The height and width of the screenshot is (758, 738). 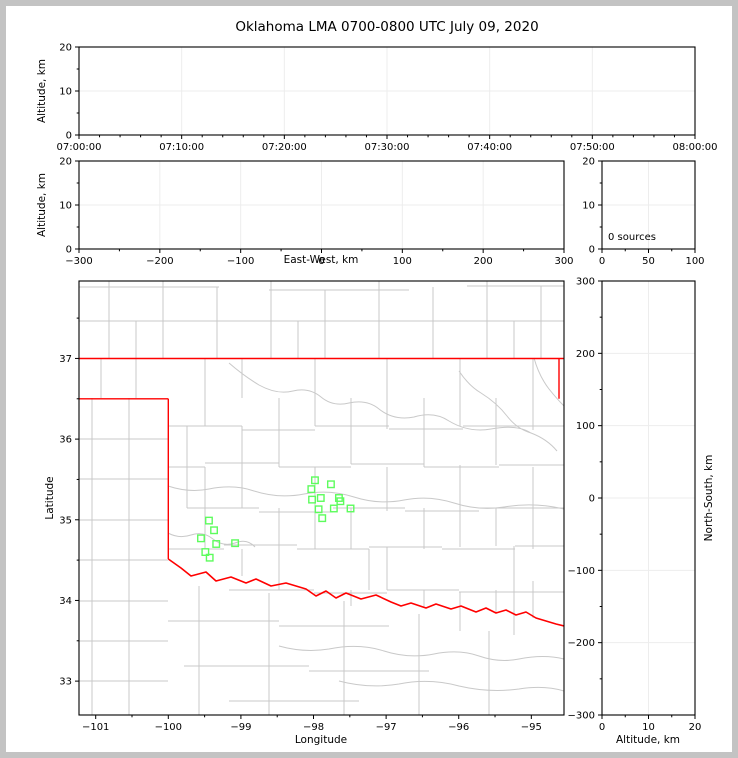 I want to click on y-tick-label: 200, so click(x=585, y=354).